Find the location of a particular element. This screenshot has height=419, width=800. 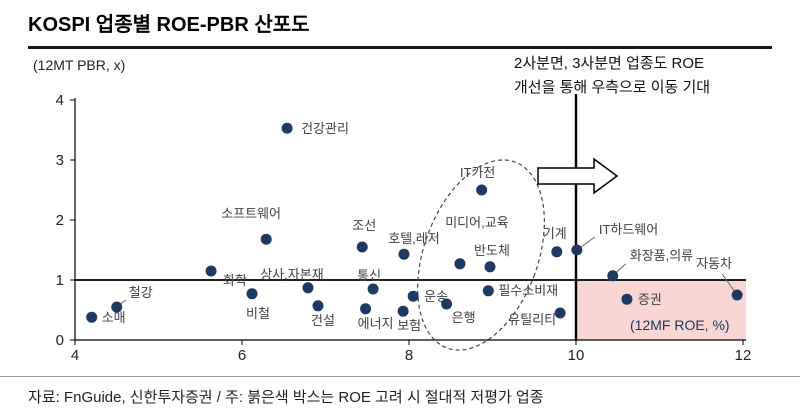

point-label: 보험 is located at coordinates (409, 325).